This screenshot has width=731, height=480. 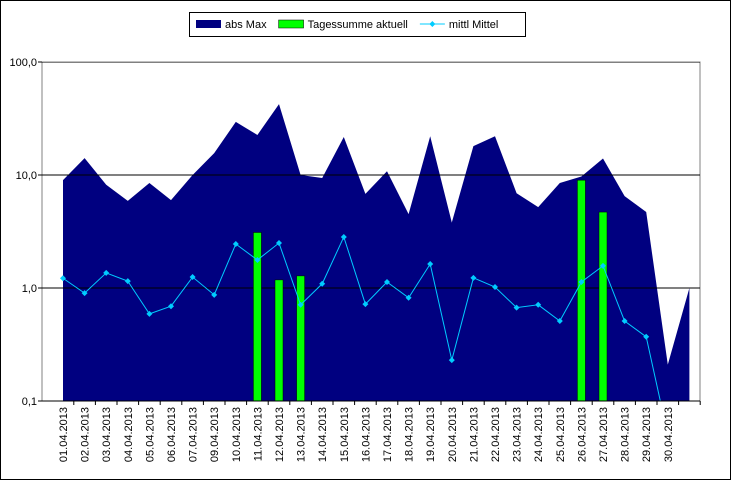 I want to click on legend-label: Tagessumme aktuell, so click(x=358, y=25).